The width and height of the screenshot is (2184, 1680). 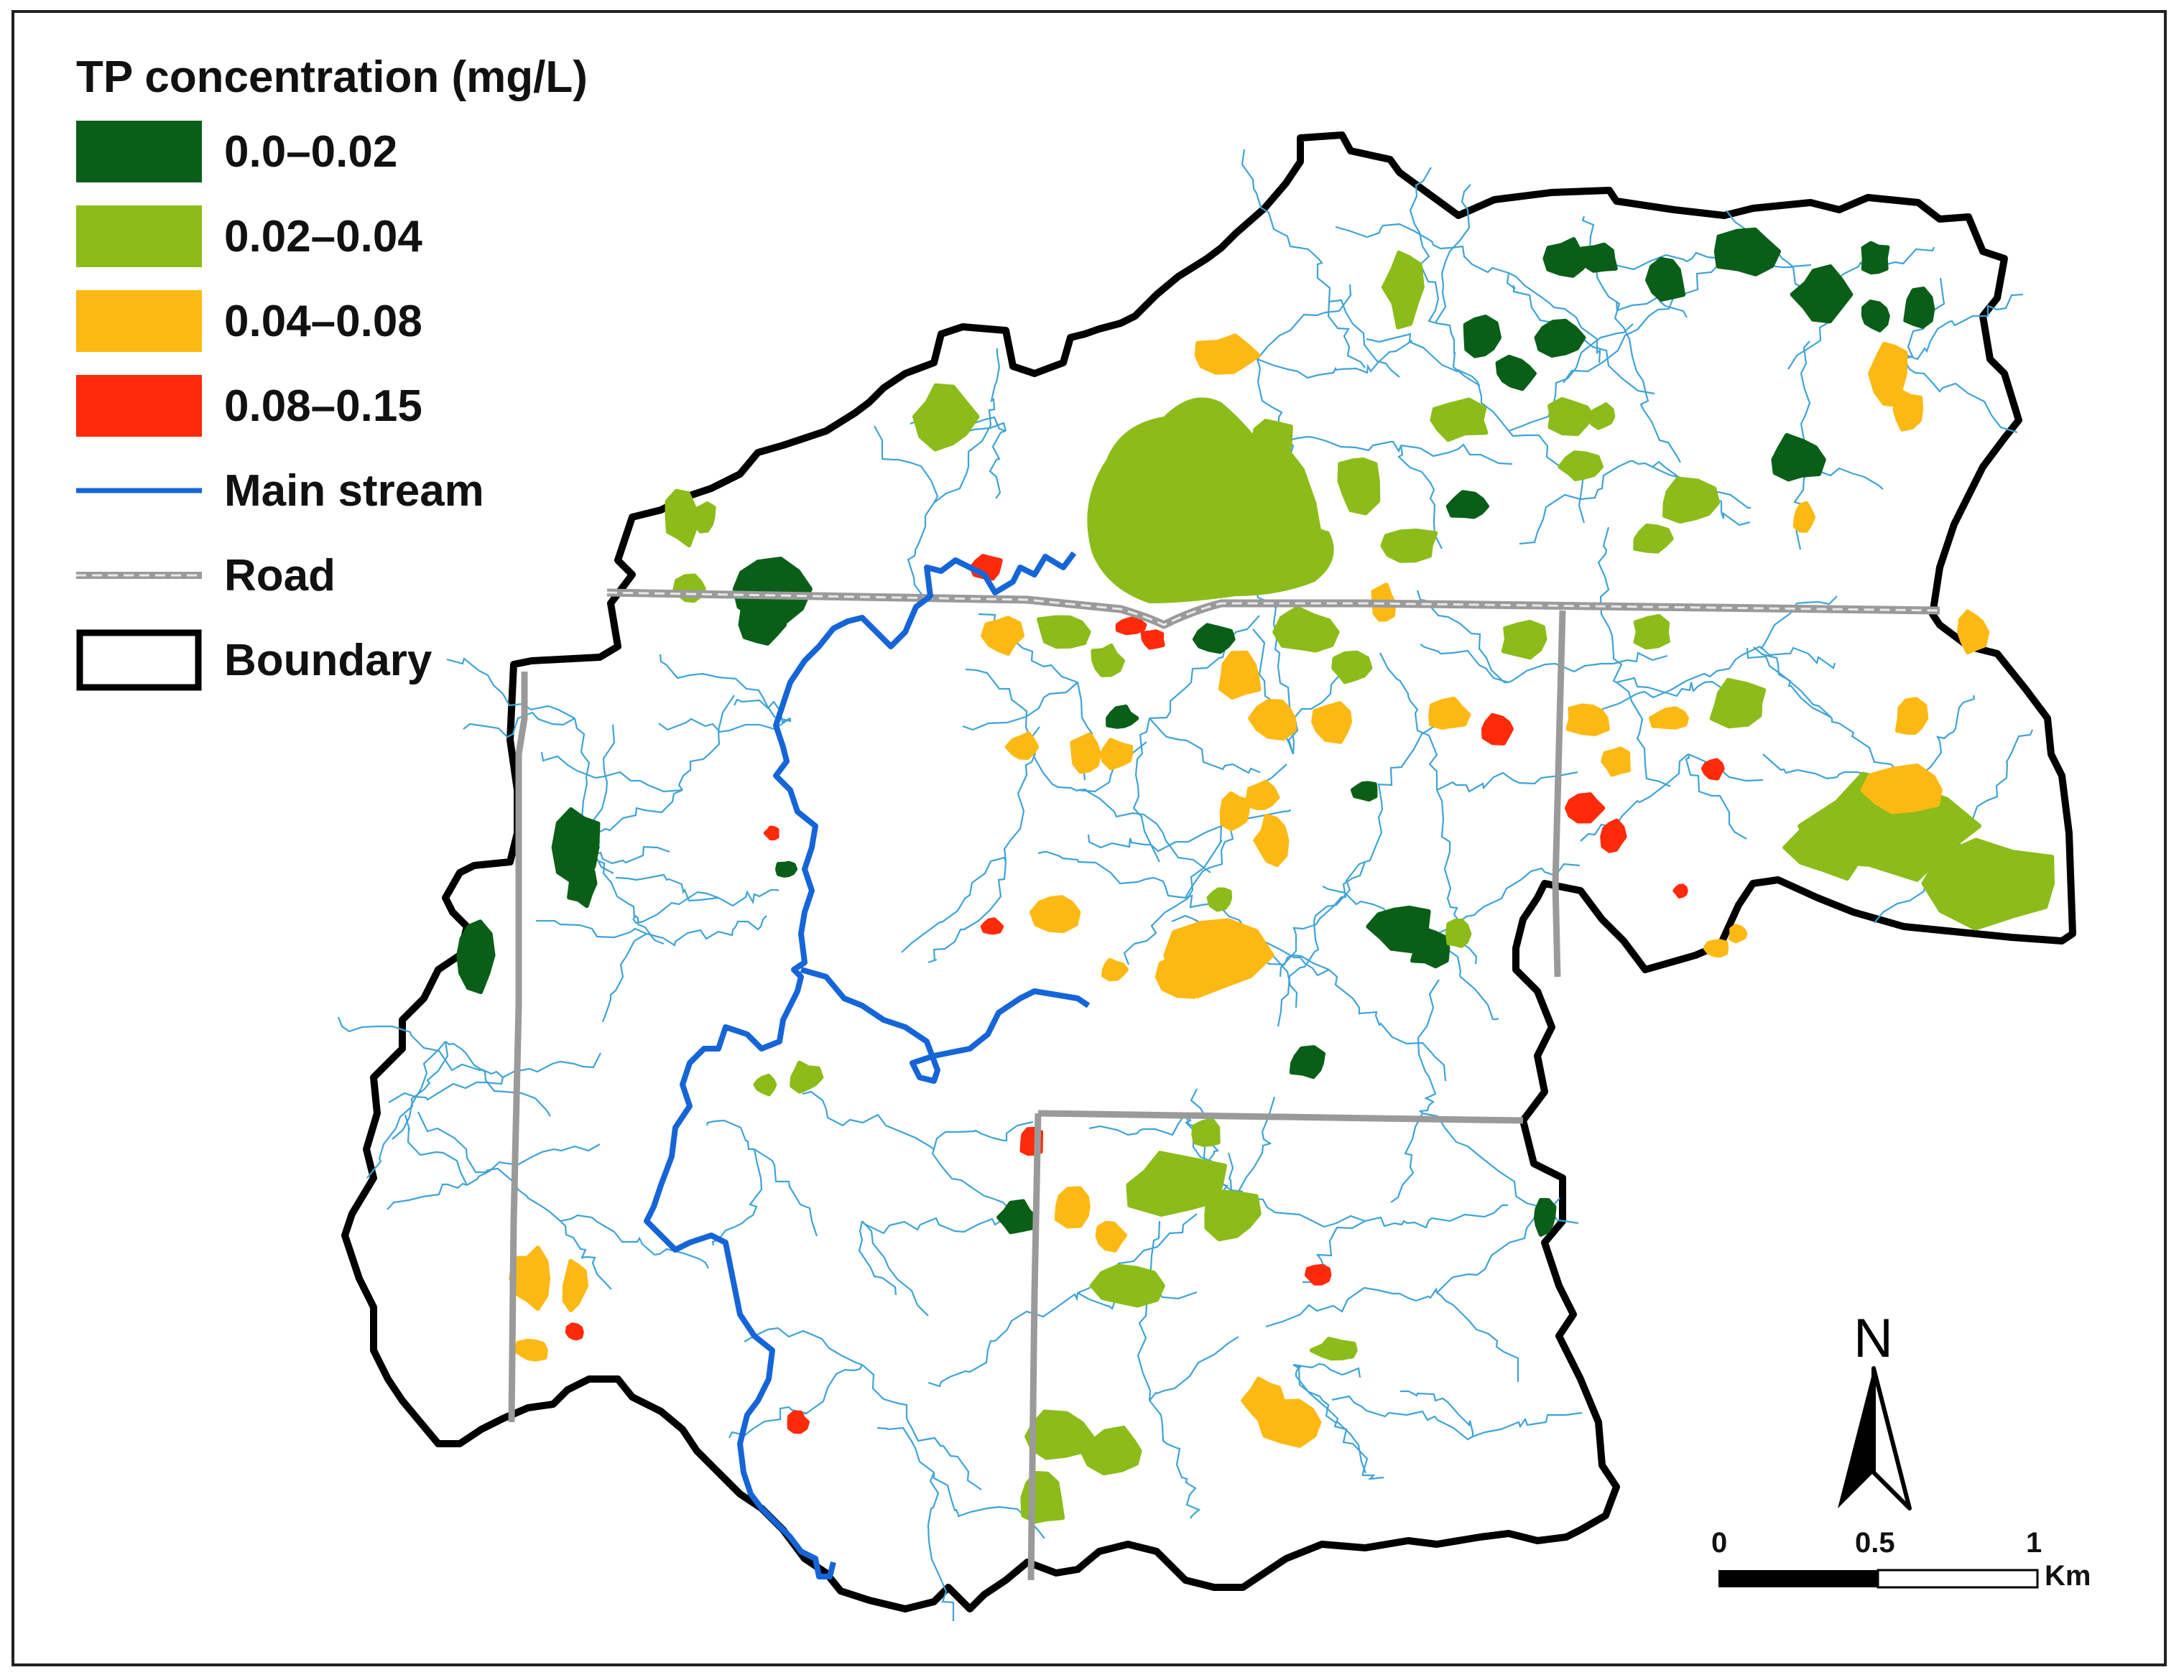 What do you see at coordinates (139, 490) in the screenshot?
I see `main-stream-line-icon` at bounding box center [139, 490].